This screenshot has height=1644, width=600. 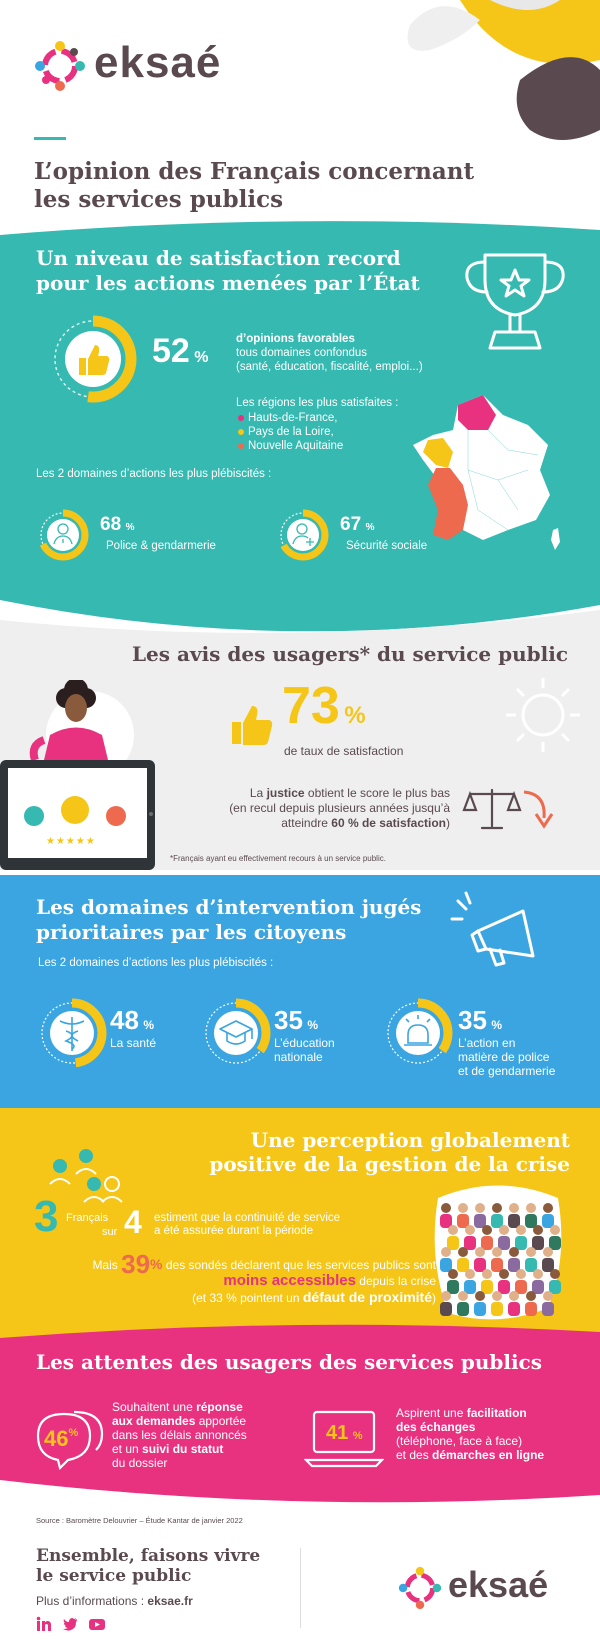 What do you see at coordinates (329, 367) in the screenshot?
I see `s1-main-sub2: (santé, éducation, fiscalité, emploi...)` at bounding box center [329, 367].